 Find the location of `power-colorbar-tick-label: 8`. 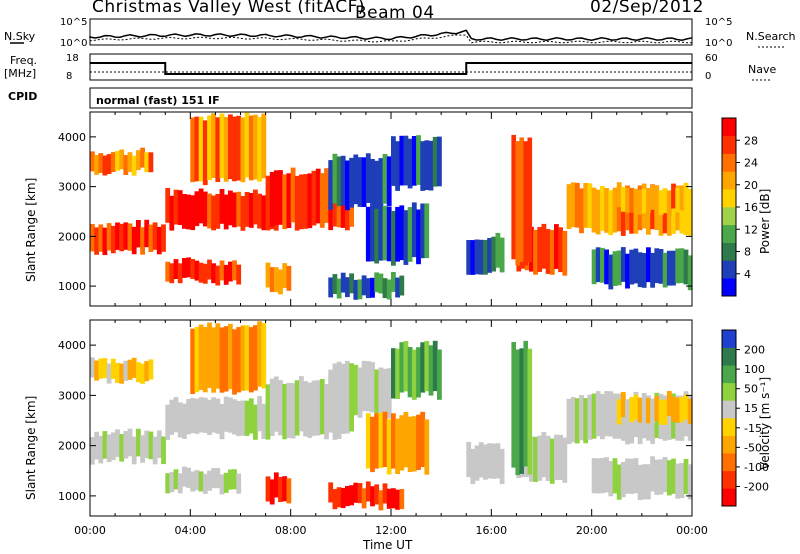

power-colorbar-tick-label: 8 is located at coordinates (747, 252).